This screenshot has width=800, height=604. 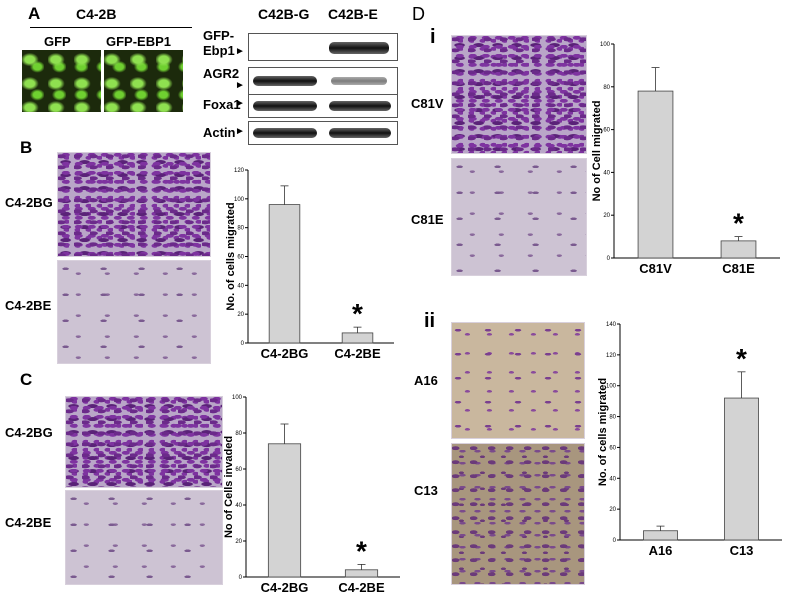 I want to click on c13-migration-image, so click(x=518, y=514).